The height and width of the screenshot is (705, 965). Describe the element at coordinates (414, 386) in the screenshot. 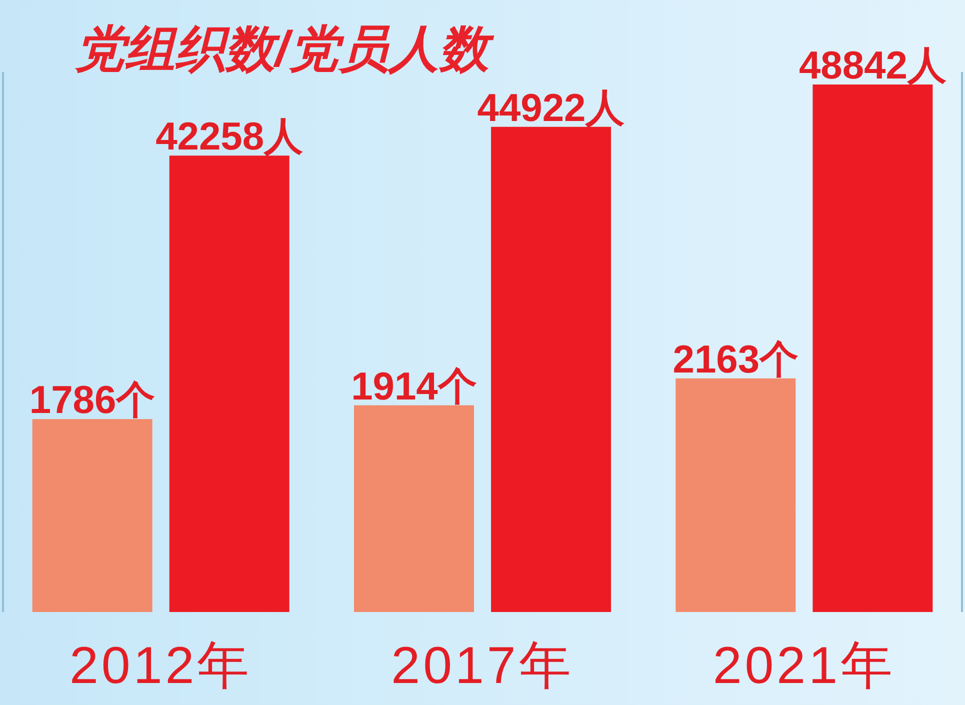

I see `data-label: 1914个` at that location.